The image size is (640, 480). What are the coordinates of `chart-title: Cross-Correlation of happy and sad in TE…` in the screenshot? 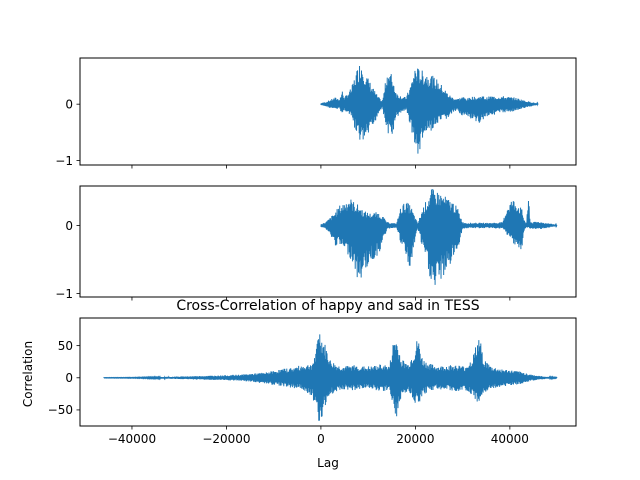 It's located at (327, 306).